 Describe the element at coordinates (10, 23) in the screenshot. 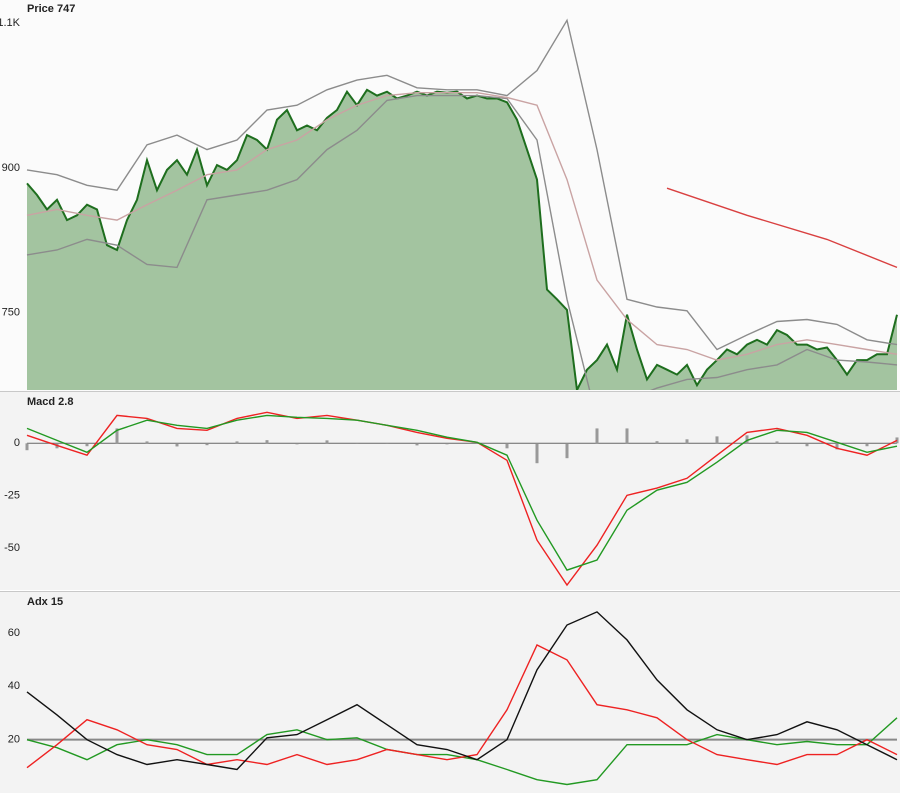

I see `y-tick-label: 1.1K` at that location.